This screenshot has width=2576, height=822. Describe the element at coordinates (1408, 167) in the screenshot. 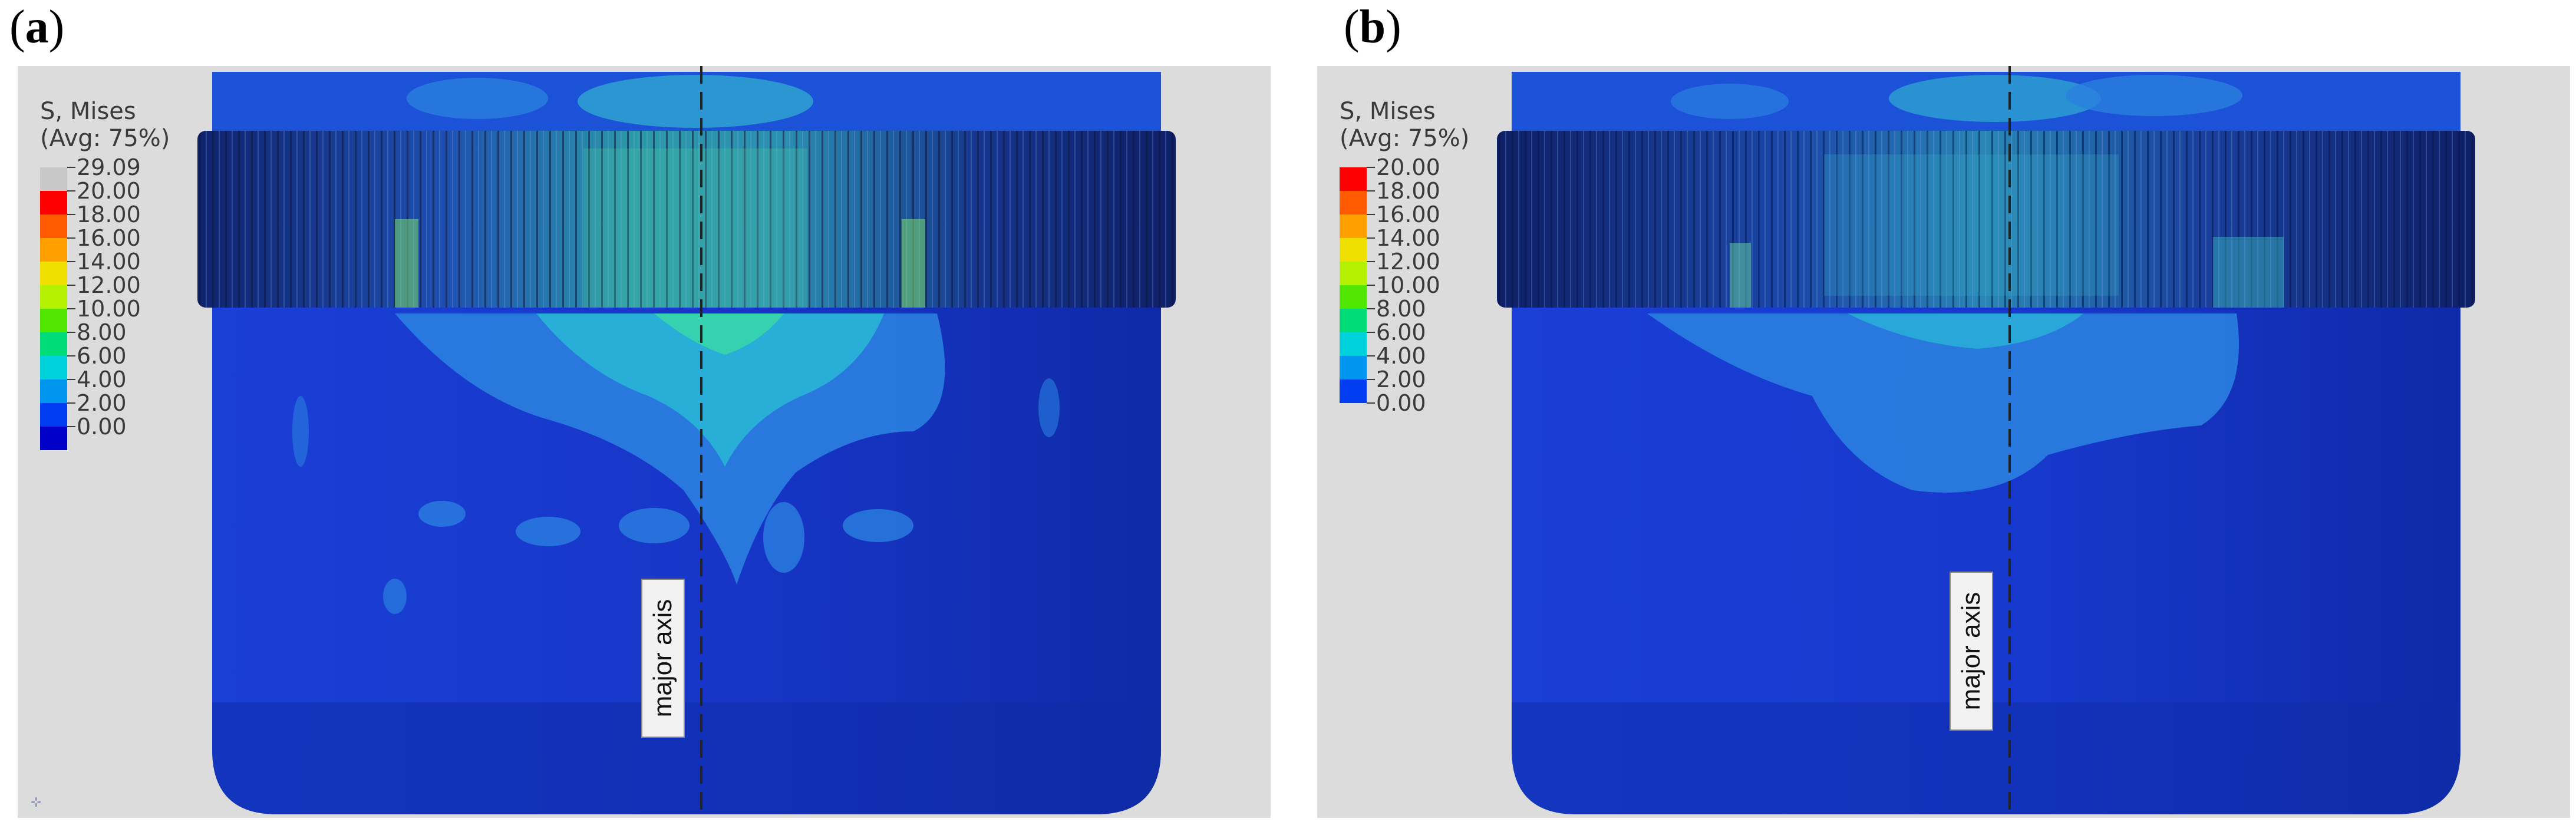

I see `panel-b-legend-value: 20.00` at that location.